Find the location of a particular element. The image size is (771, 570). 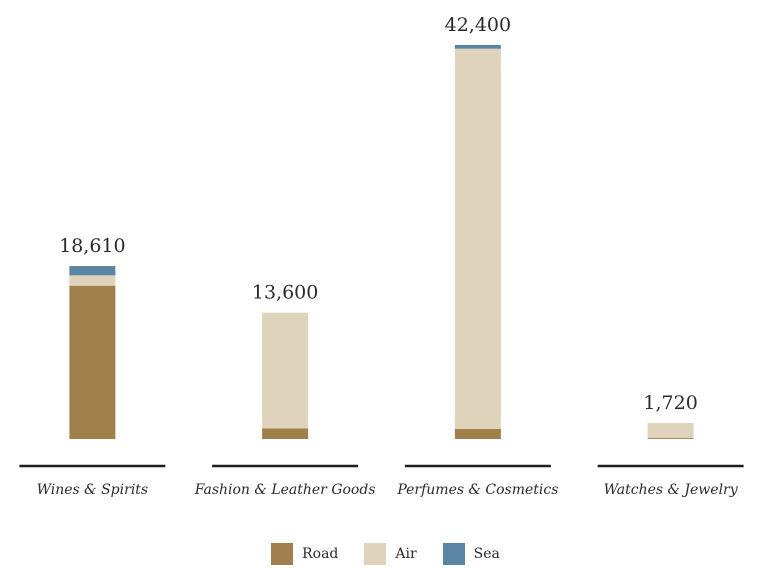

bar-air-wines-spirits is located at coordinates (92, 280).